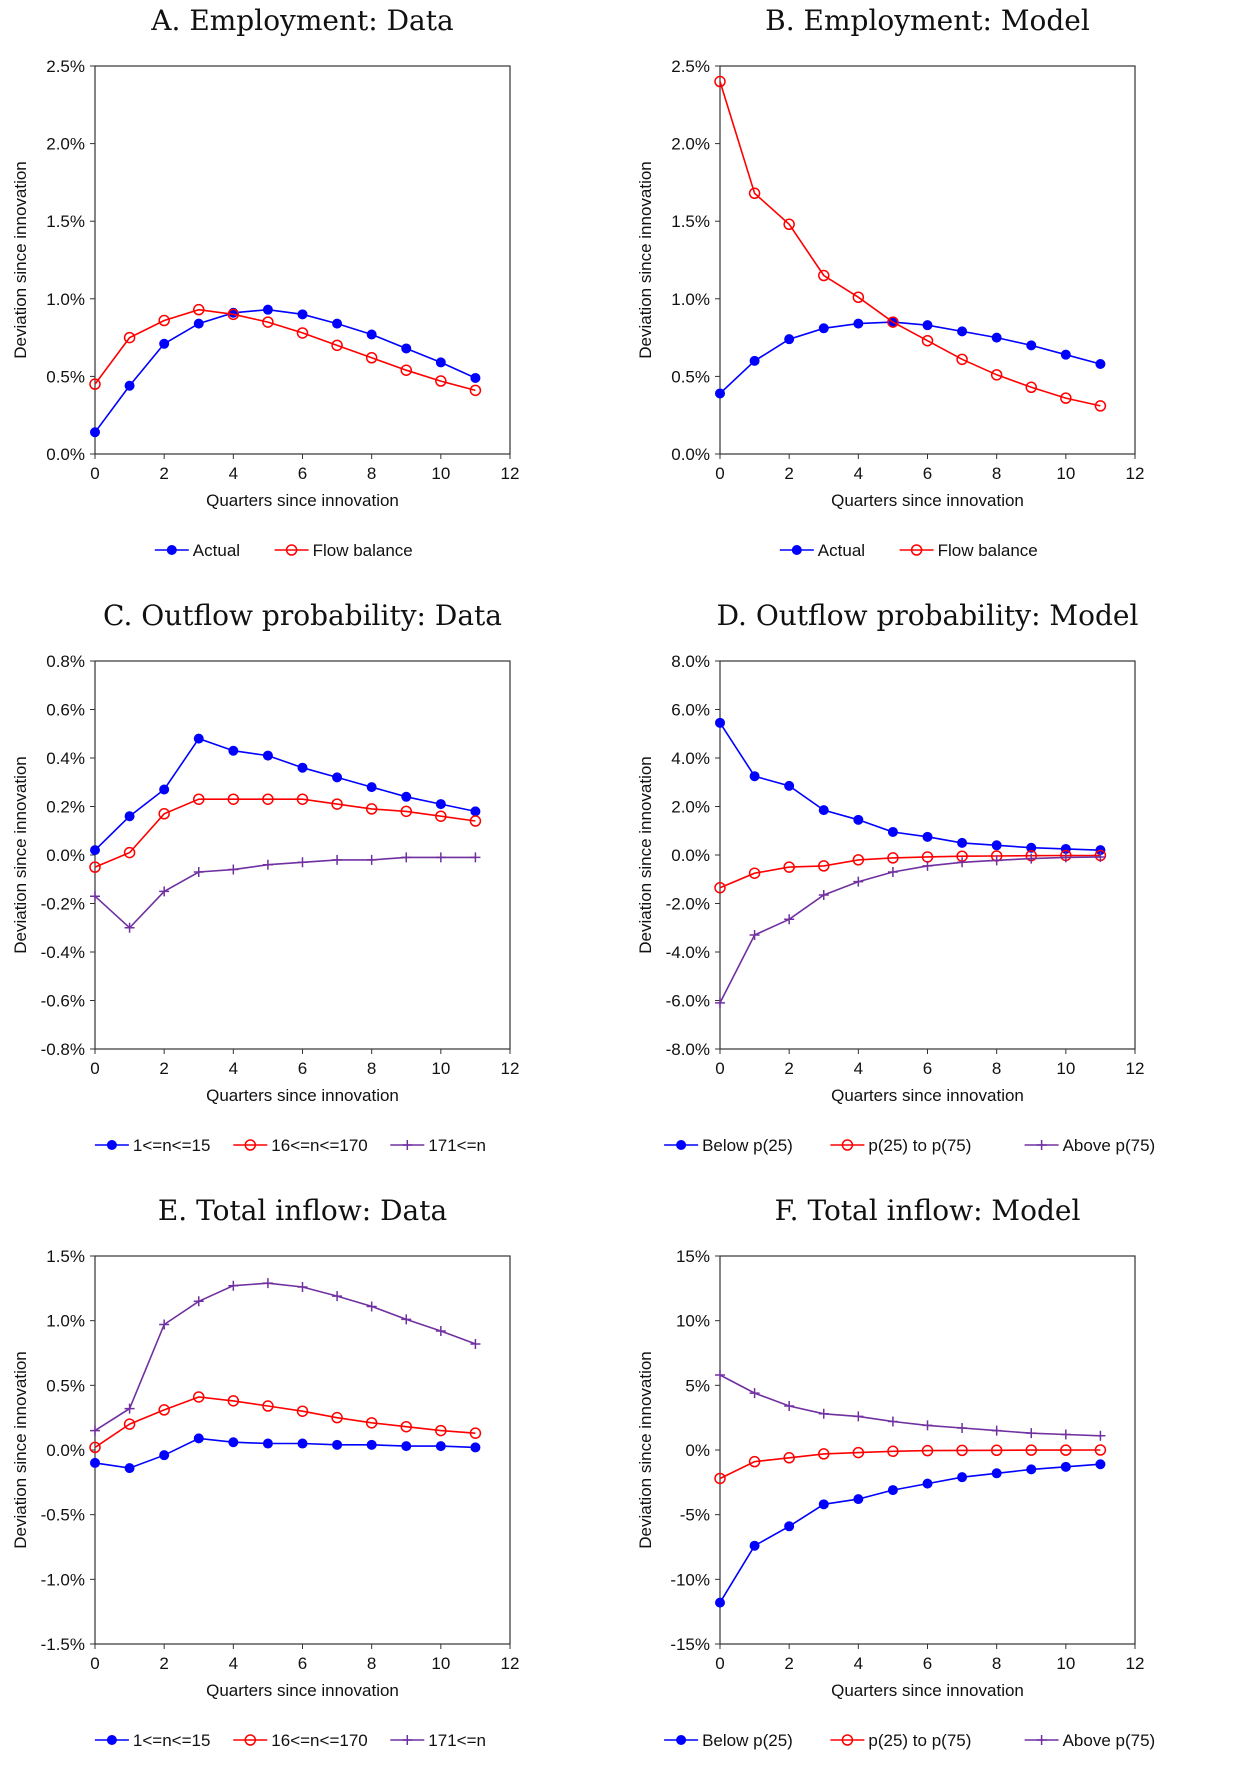 Image resolution: width=1250 pixels, height=1775 pixels. I want to click on chart-f-ytick-label: 5%, so click(697, 1385).